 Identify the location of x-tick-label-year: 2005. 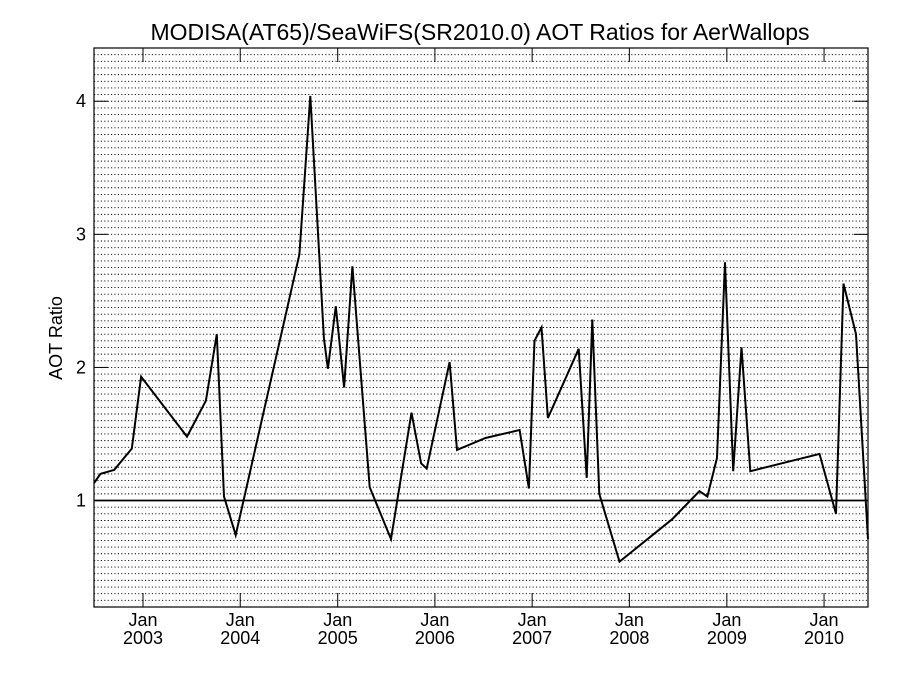
(338, 638).